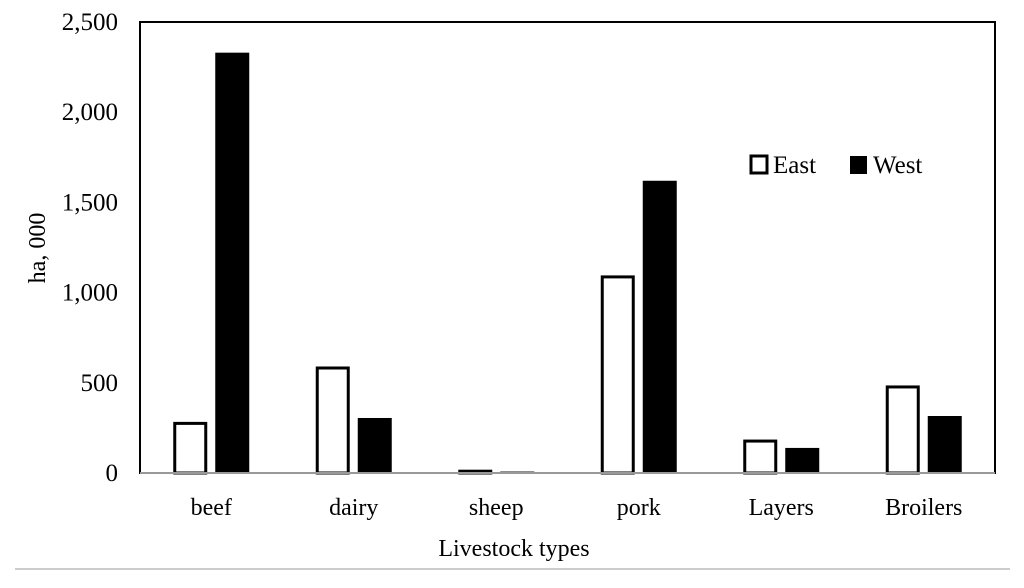 This screenshot has height=588, width=1024. Describe the element at coordinates (211, 508) in the screenshot. I see `x-tick-label: beef` at that location.